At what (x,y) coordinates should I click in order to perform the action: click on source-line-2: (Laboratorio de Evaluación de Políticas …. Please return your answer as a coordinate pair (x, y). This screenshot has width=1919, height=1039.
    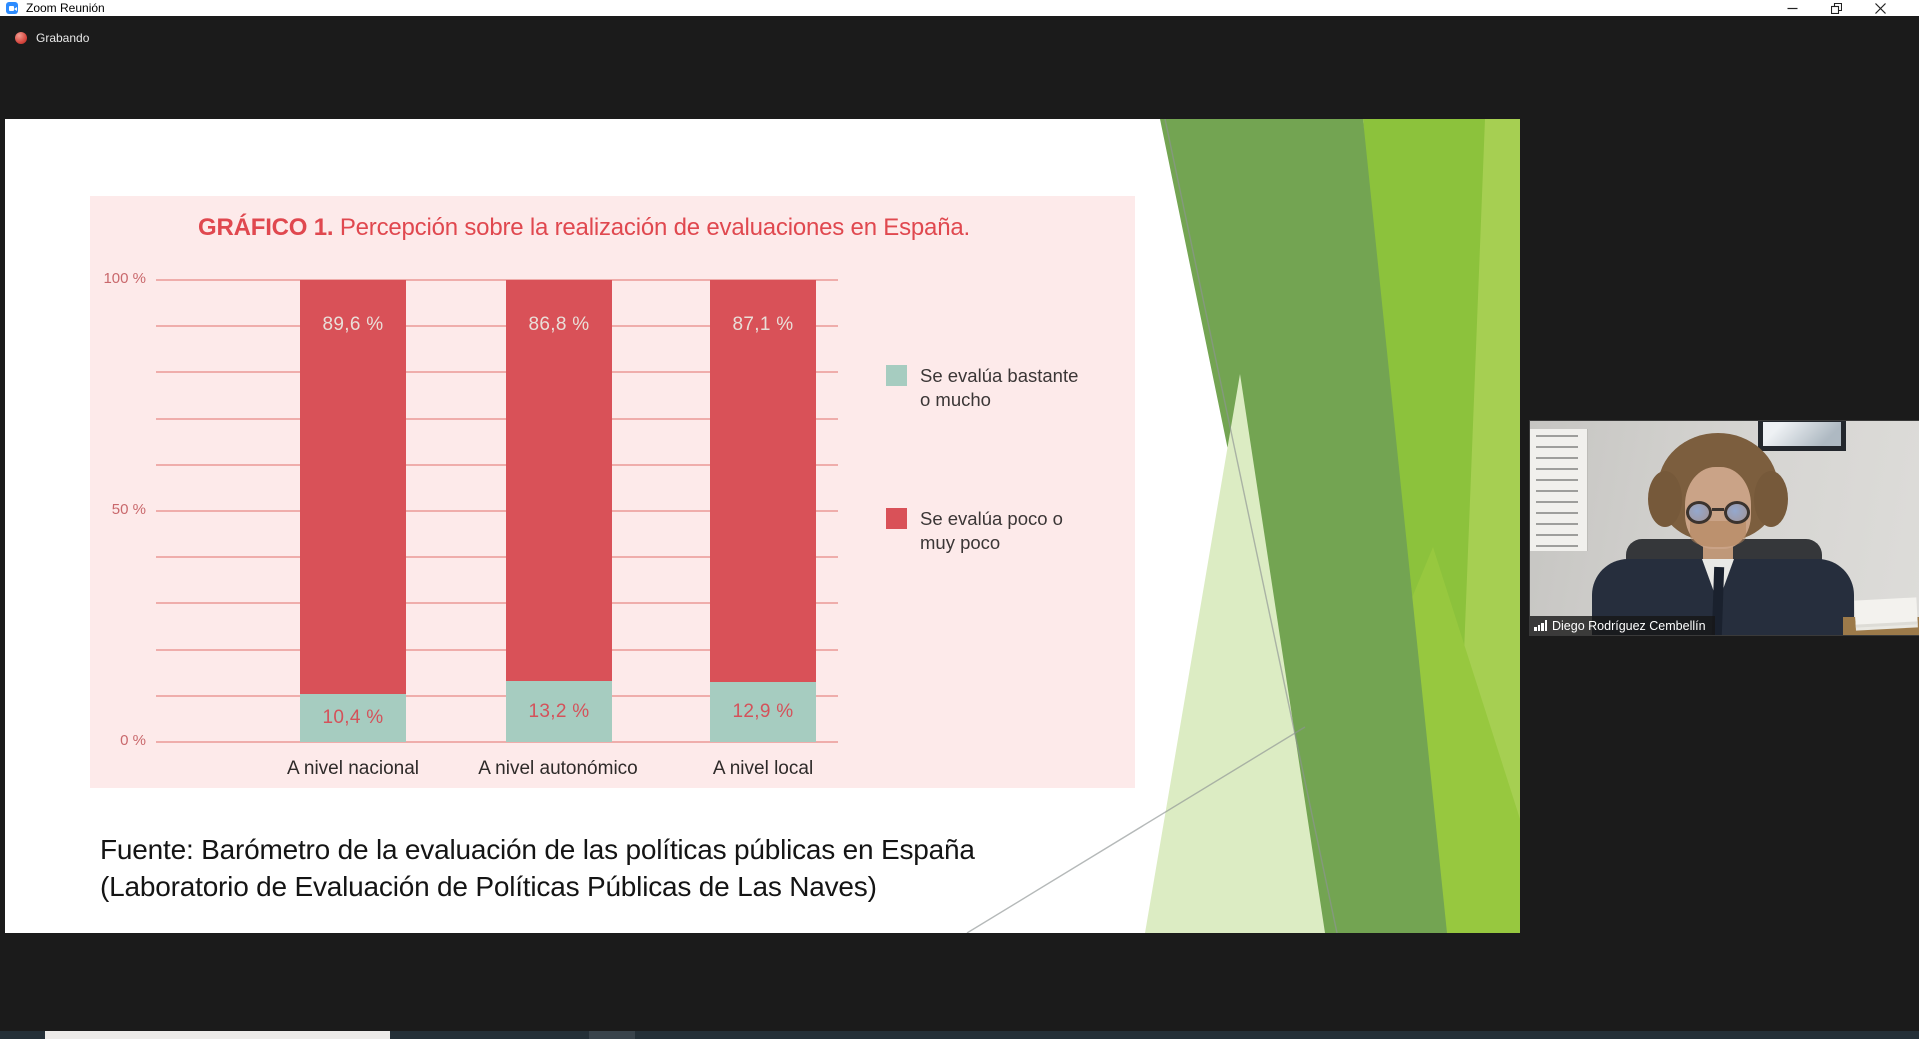
    Looking at the image, I should click on (488, 886).